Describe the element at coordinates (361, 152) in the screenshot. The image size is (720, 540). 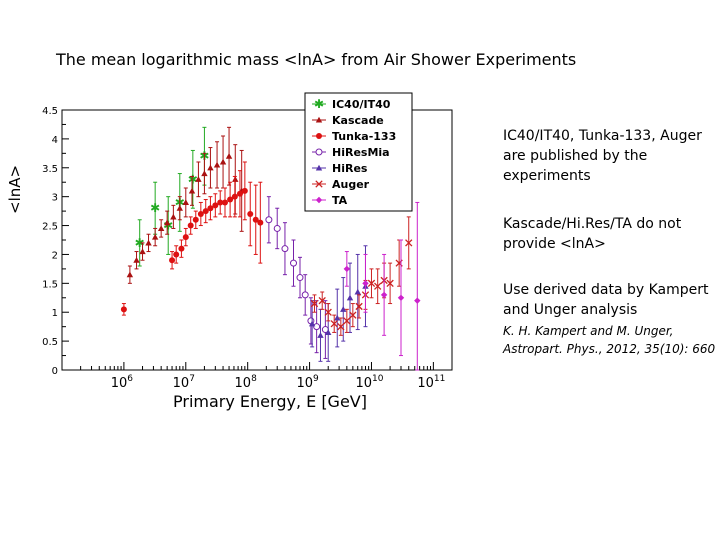
I see `legend-label: HiResMia` at that location.